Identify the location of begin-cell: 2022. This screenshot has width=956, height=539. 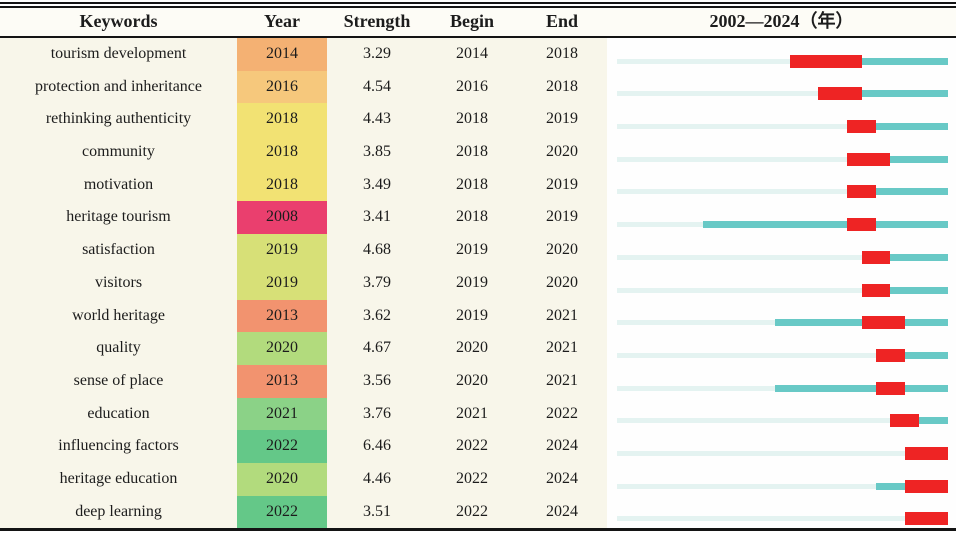
(472, 446).